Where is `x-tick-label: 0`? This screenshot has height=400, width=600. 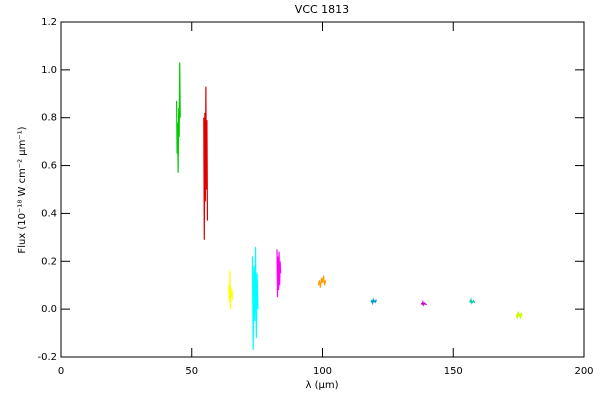
x-tick-label: 0 is located at coordinates (61, 371).